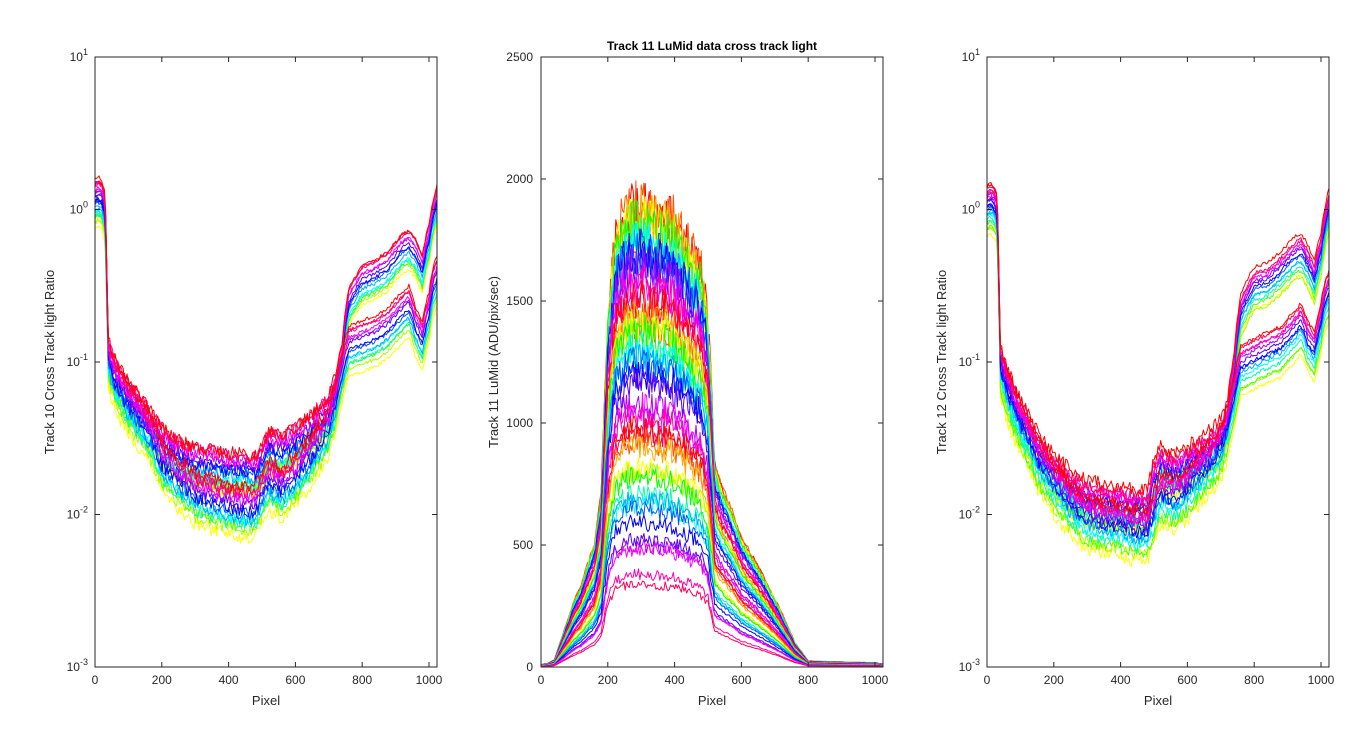 Image resolution: width=1350 pixels, height=750 pixels. Describe the element at coordinates (523, 545) in the screenshot. I see `y-tick-label: 500` at that location.